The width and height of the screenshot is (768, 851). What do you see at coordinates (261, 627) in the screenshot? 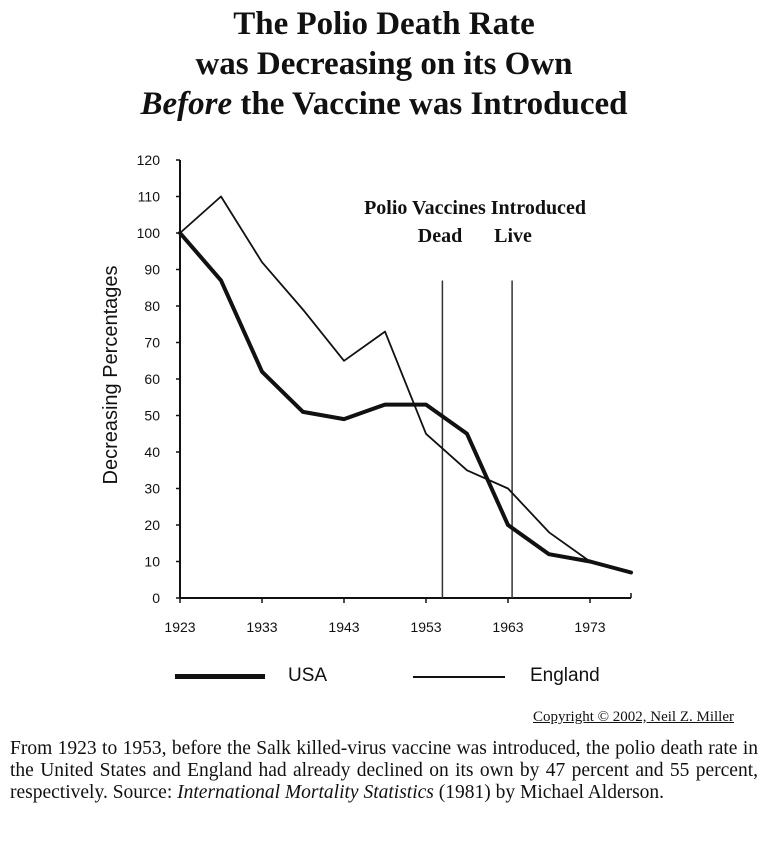
I see `x-tick-label: 1933` at bounding box center [261, 627].